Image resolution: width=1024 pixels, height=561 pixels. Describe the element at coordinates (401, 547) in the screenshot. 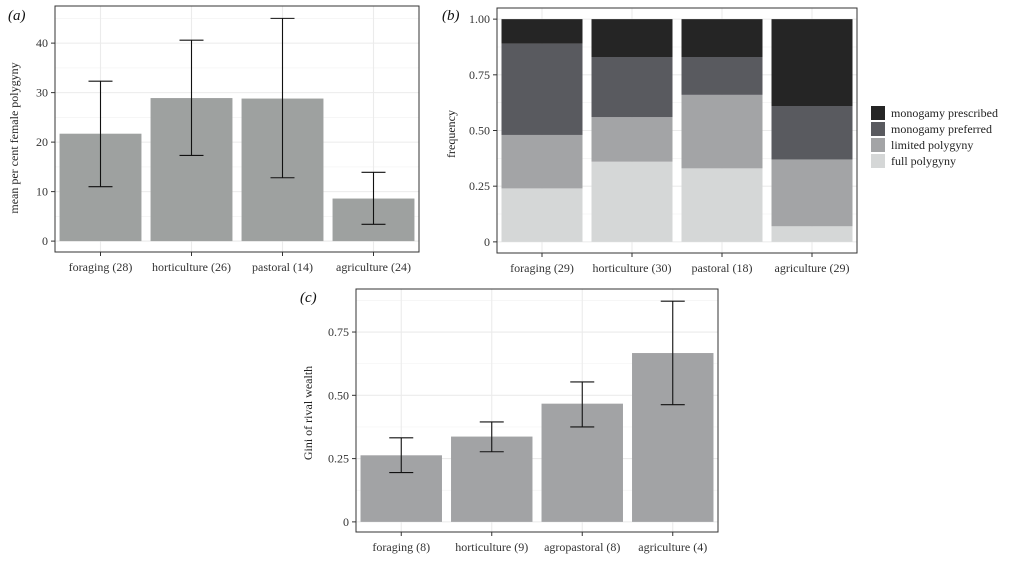

I see `x-tick-label: foraging (8)` at that location.